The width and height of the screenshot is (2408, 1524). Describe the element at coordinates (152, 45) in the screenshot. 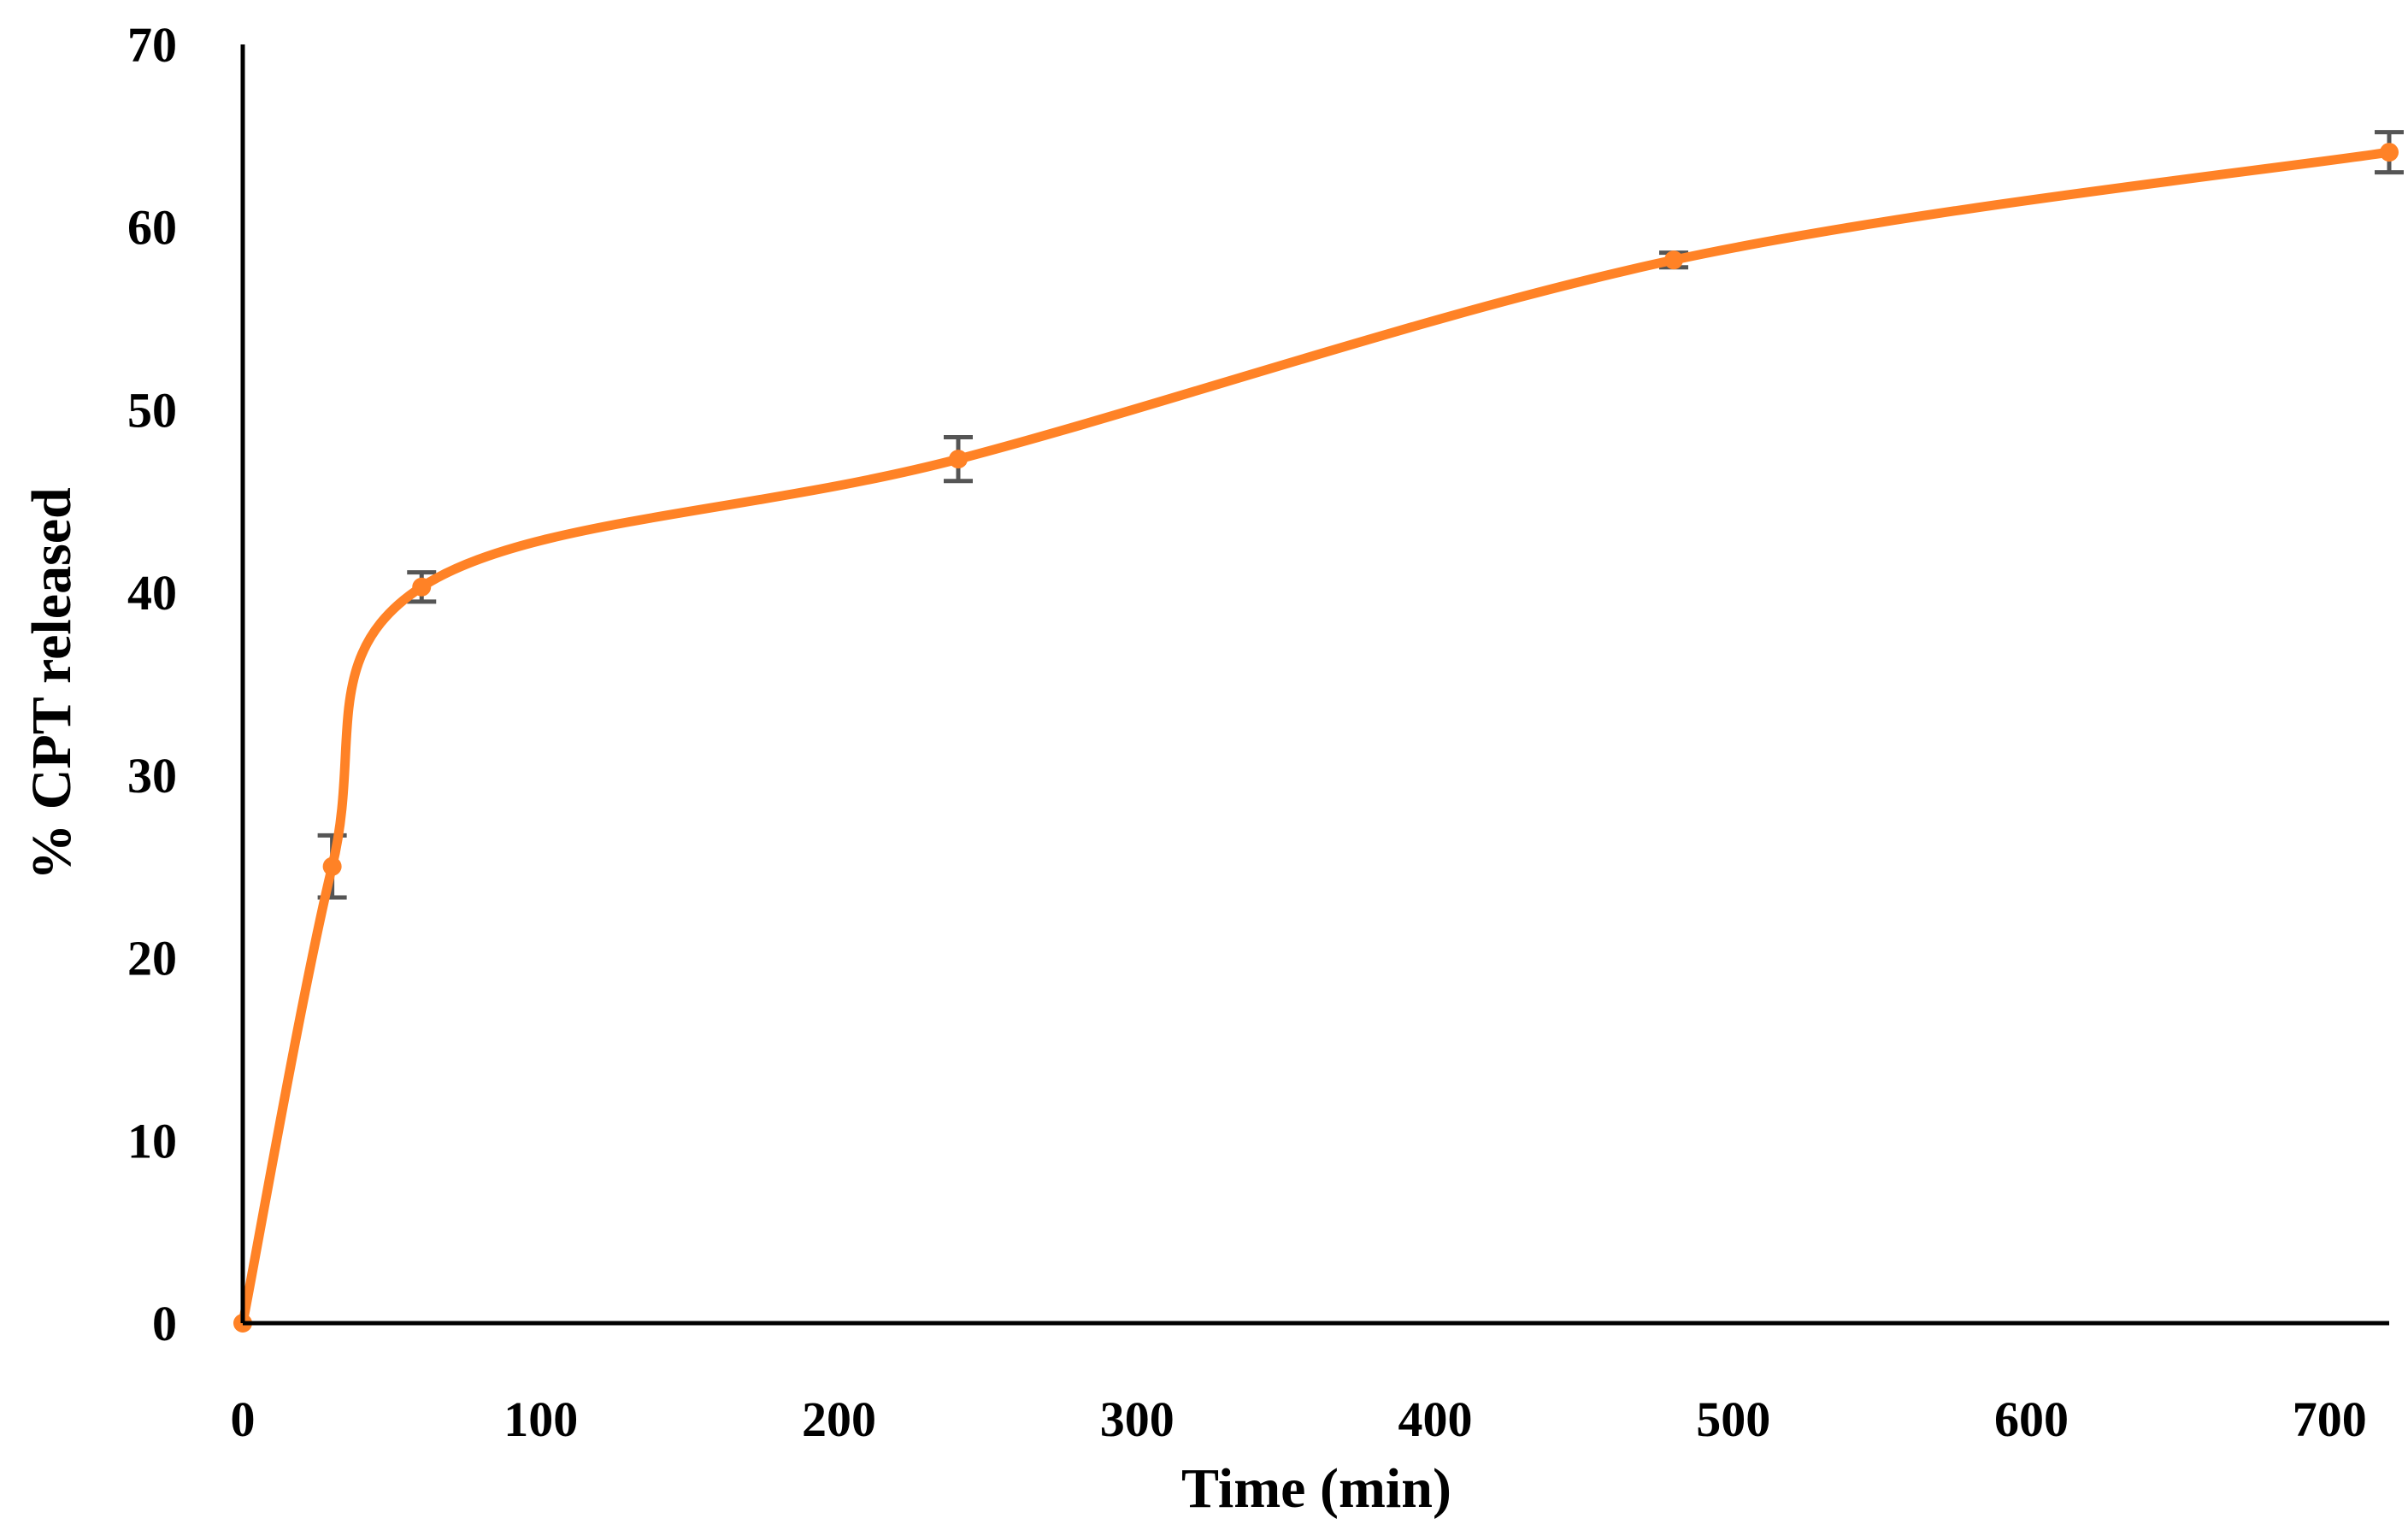

I see `y-tick-label: 70` at that location.